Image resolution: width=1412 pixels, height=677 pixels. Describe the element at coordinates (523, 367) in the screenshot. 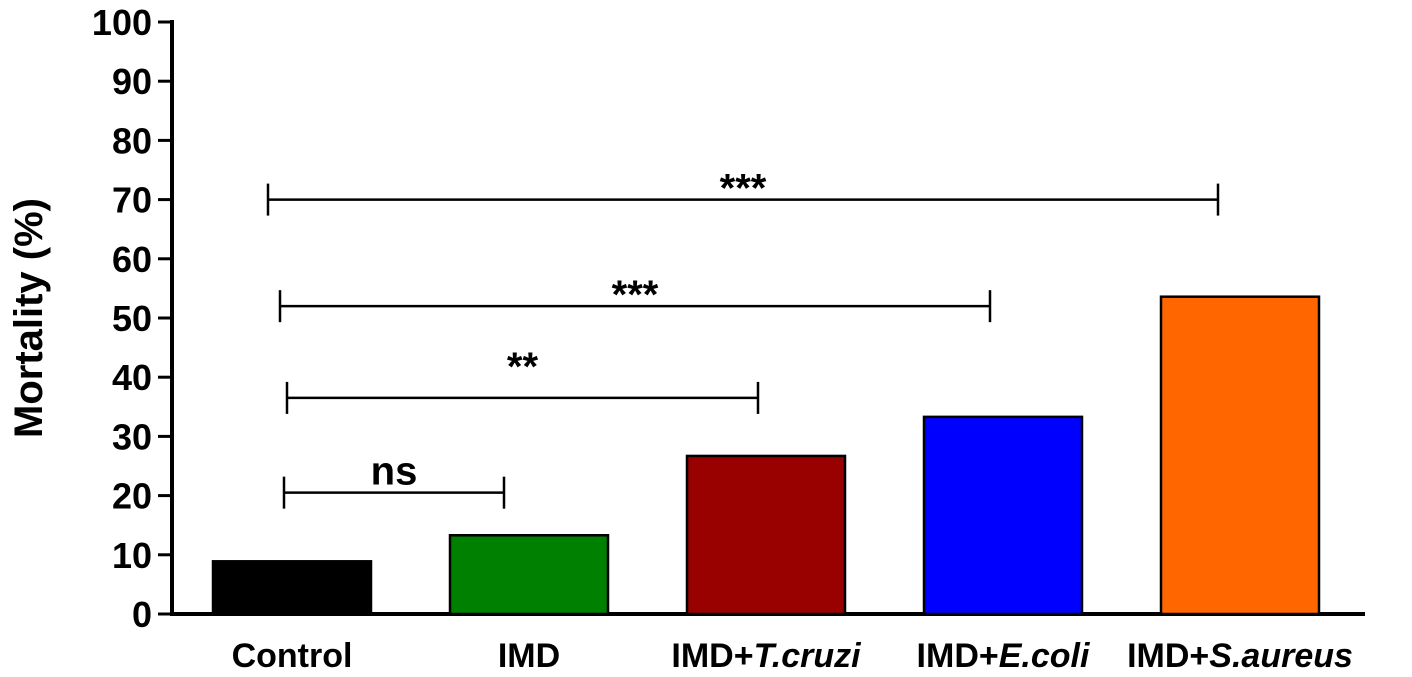

I see `significance-label: **` at that location.